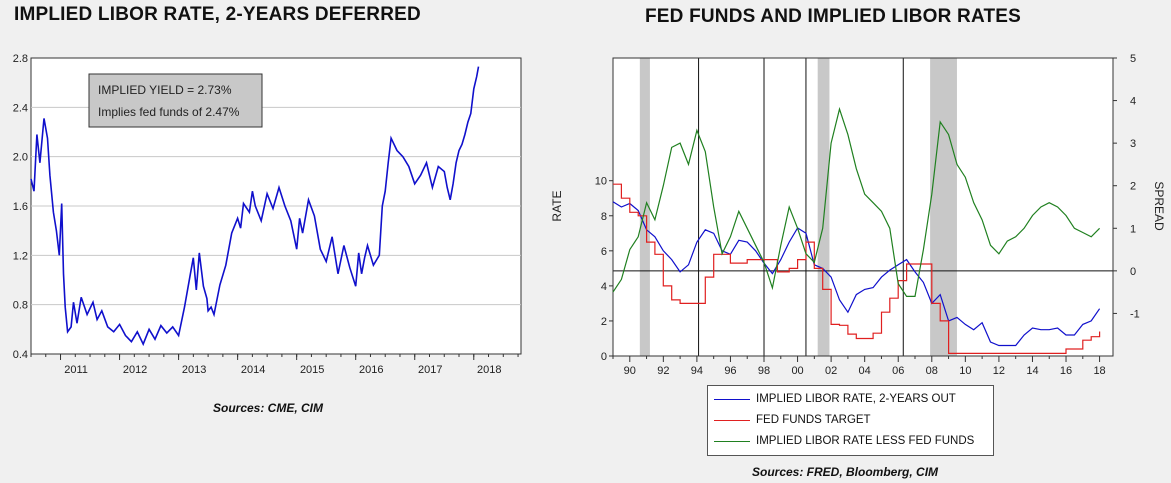 This screenshot has width=1171, height=483. I want to click on legend-entry-implied: IMPLIED LIBOR RATE, 2-YEARS OUT, so click(835, 399).